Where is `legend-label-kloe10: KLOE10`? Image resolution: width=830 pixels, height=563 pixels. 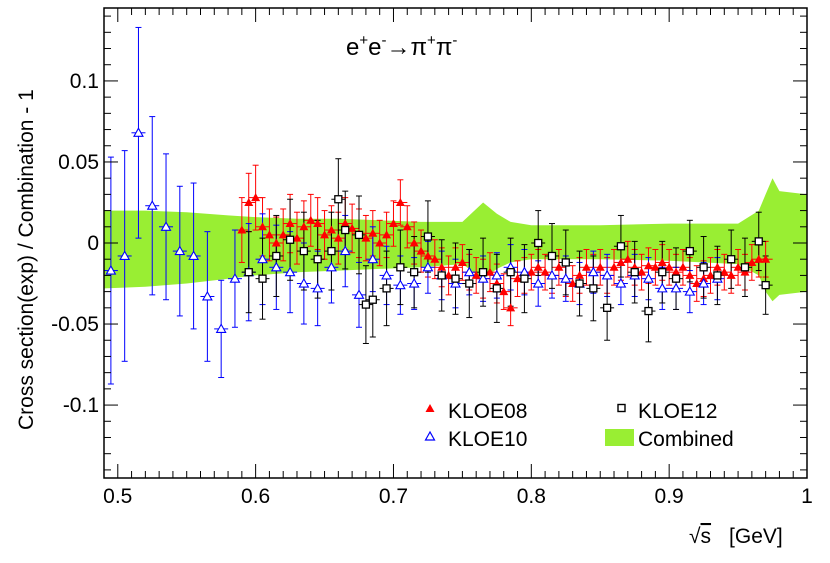 legend-label-kloe10: KLOE10 is located at coordinates (487, 439).